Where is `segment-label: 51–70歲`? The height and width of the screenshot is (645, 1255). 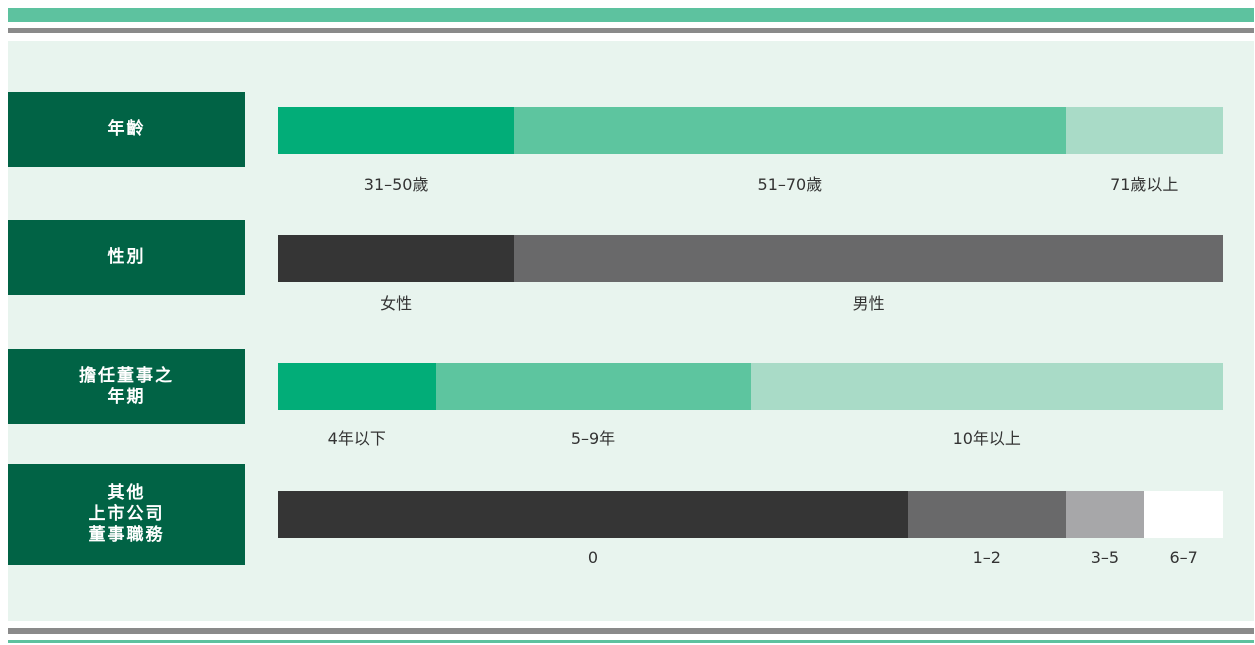 segment-label: 51–70歲 is located at coordinates (790, 184).